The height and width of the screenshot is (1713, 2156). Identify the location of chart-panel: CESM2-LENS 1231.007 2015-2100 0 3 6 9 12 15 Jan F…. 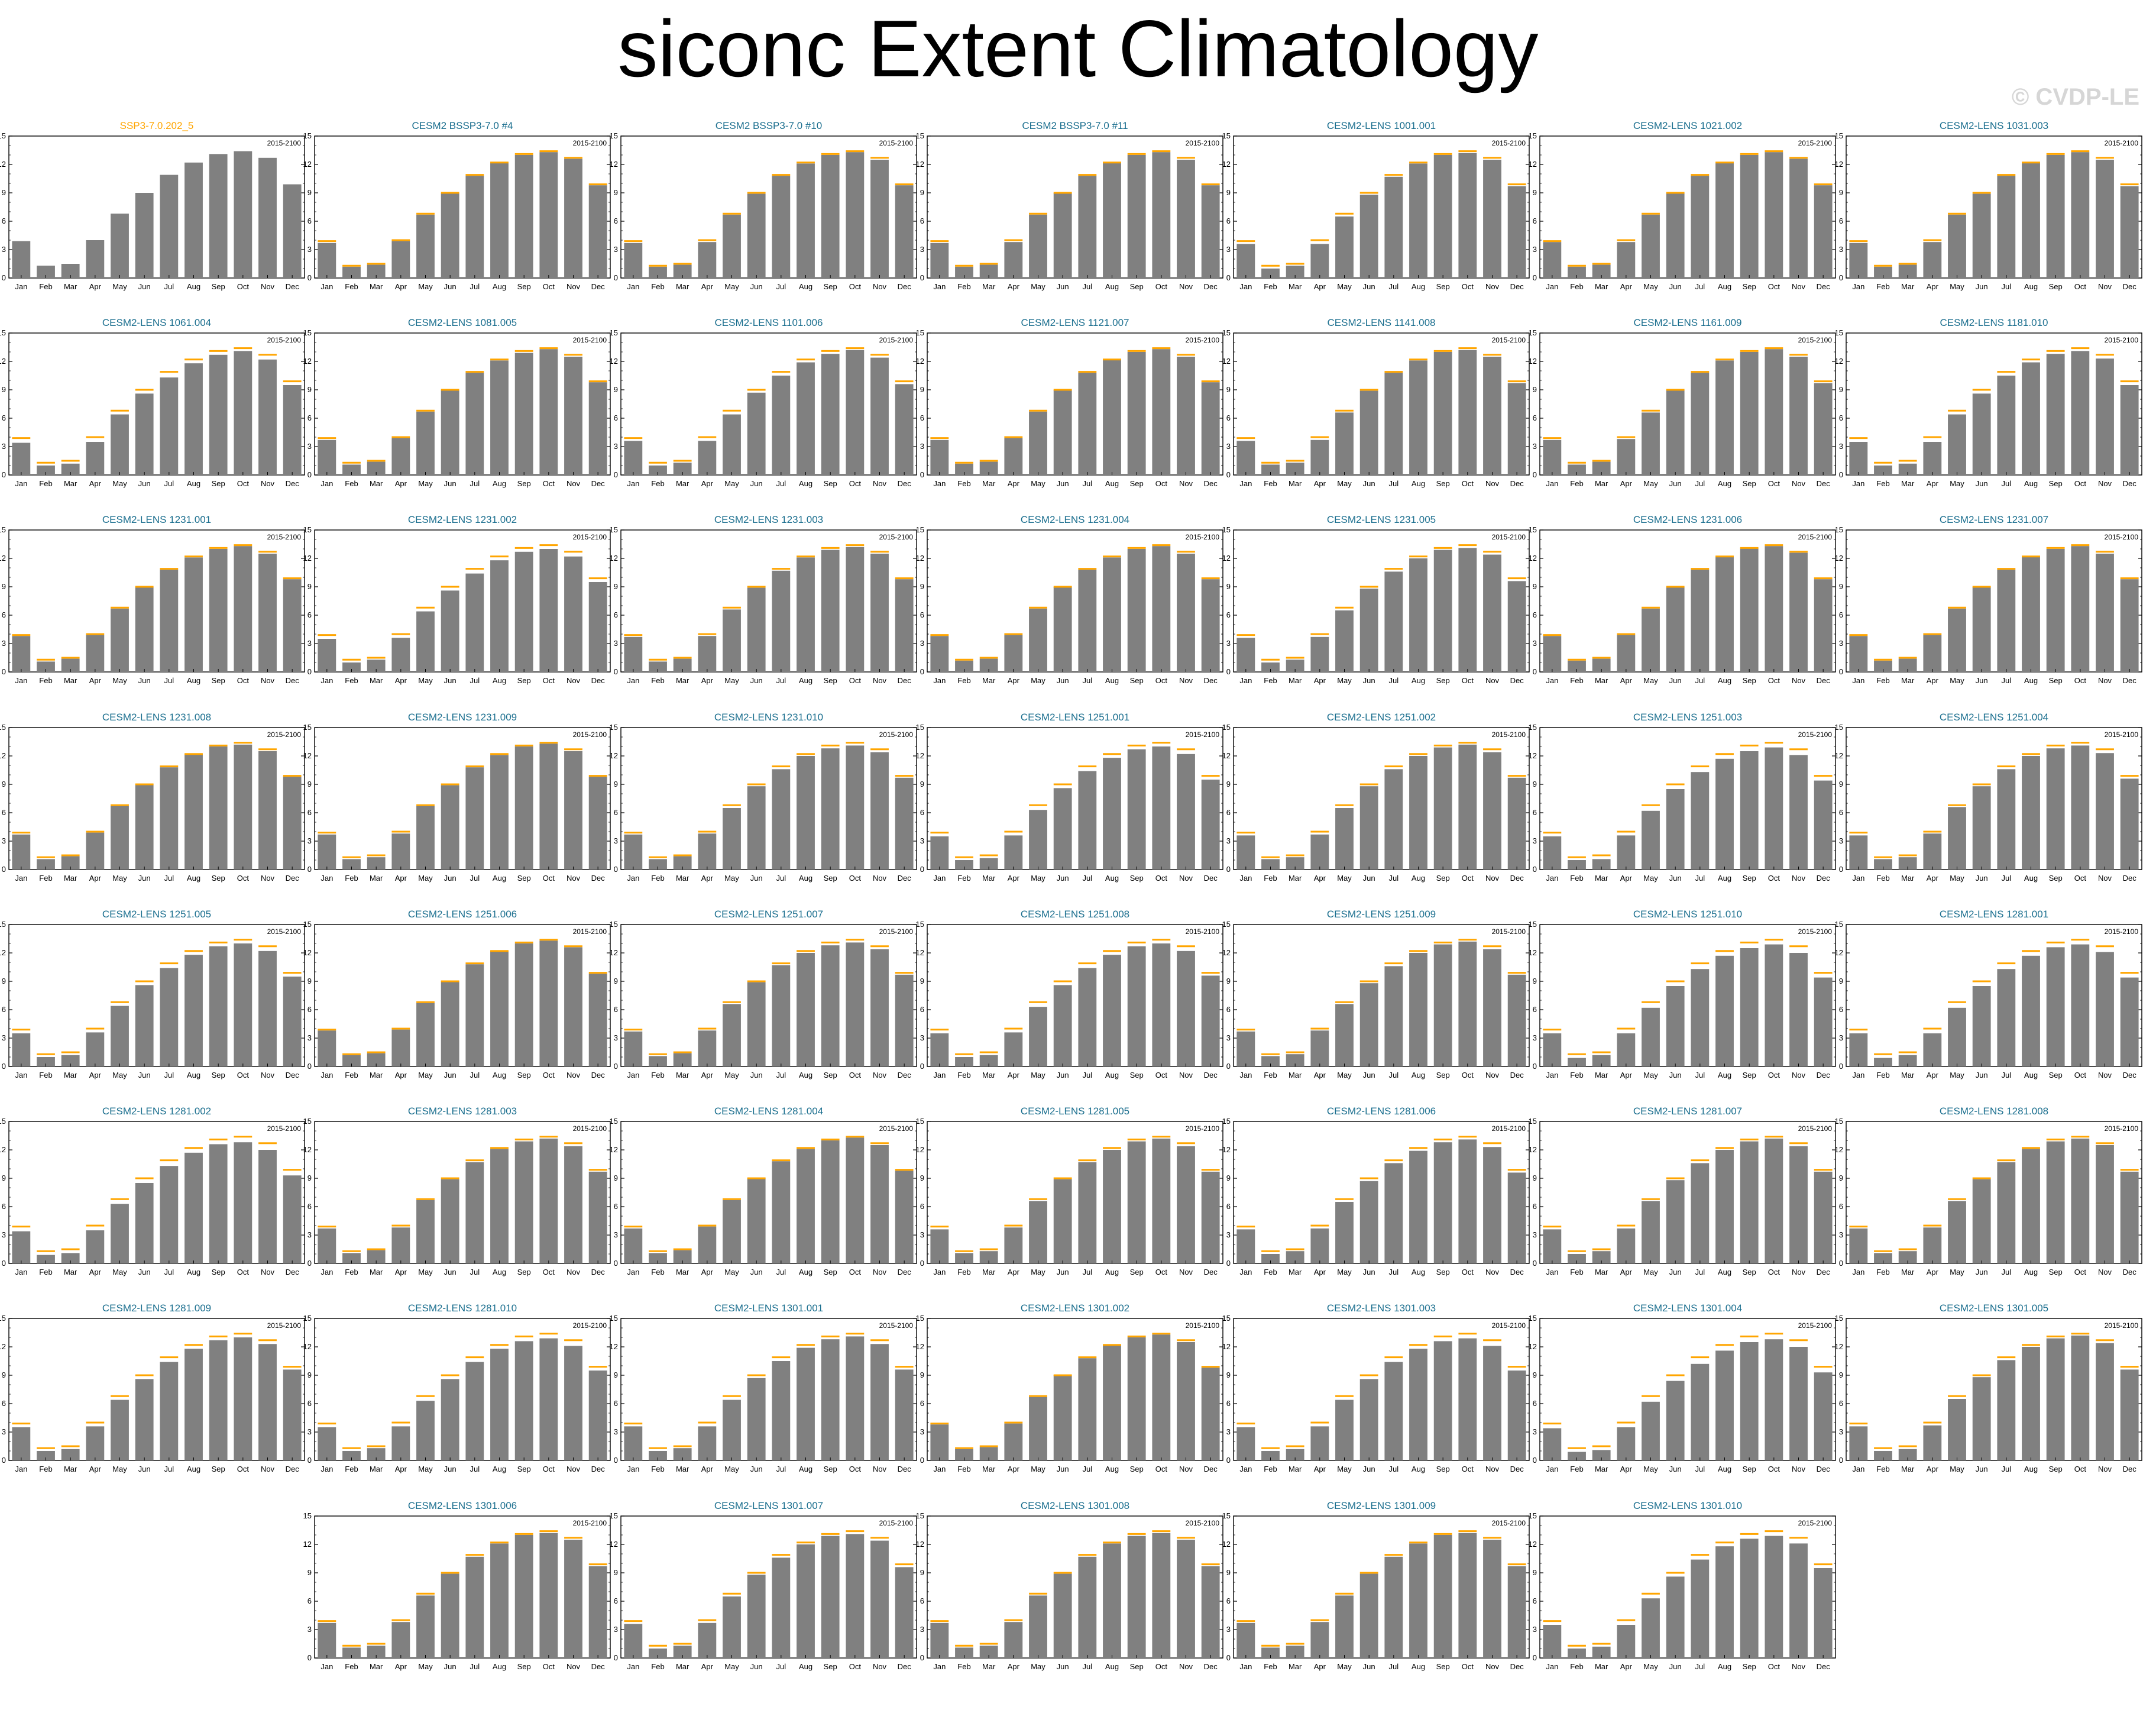
(1994, 599).